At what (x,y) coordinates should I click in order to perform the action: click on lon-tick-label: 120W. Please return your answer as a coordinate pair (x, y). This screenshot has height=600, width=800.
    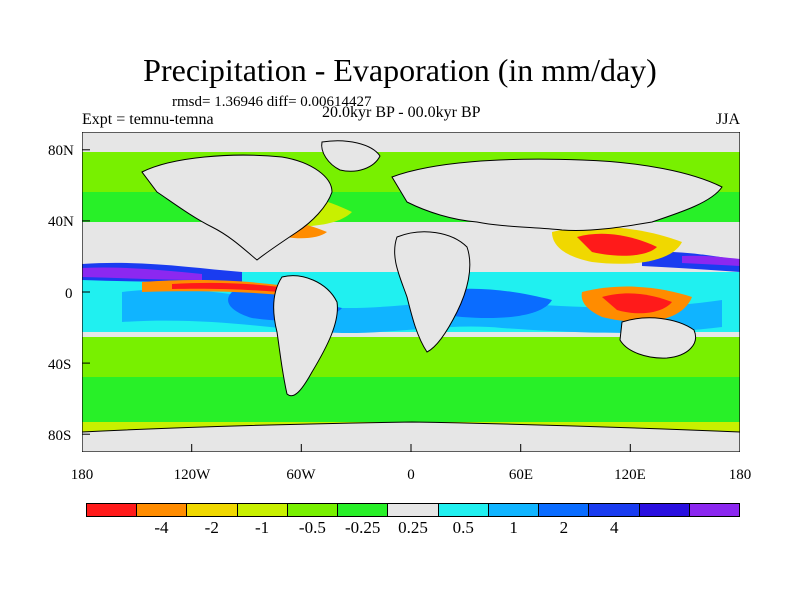
    Looking at the image, I should click on (192, 475).